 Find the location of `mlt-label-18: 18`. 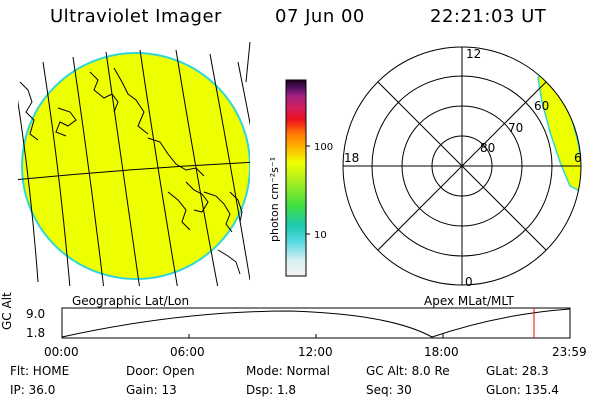

mlt-label-18: 18 is located at coordinates (351, 158).